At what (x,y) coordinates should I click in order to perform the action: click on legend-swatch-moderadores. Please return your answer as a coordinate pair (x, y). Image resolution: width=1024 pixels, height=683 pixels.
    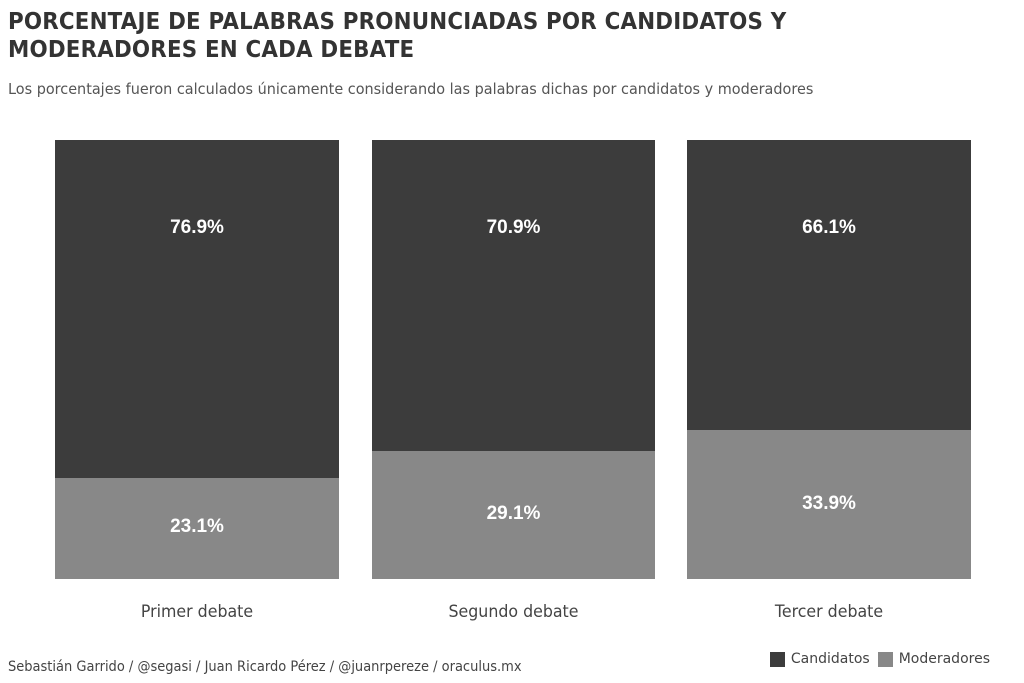
    Looking at the image, I should click on (885, 659).